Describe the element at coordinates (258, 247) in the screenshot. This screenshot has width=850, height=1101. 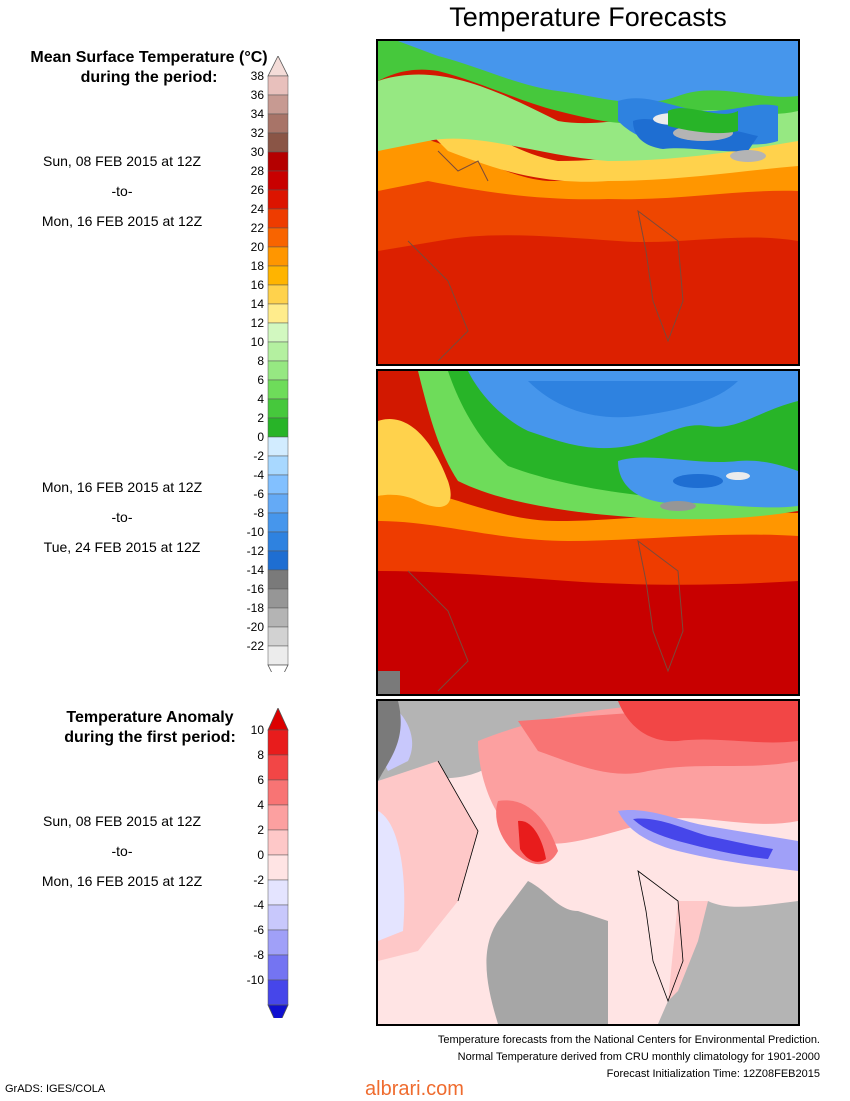
I see `mean-scale-tick-label: 20` at that location.